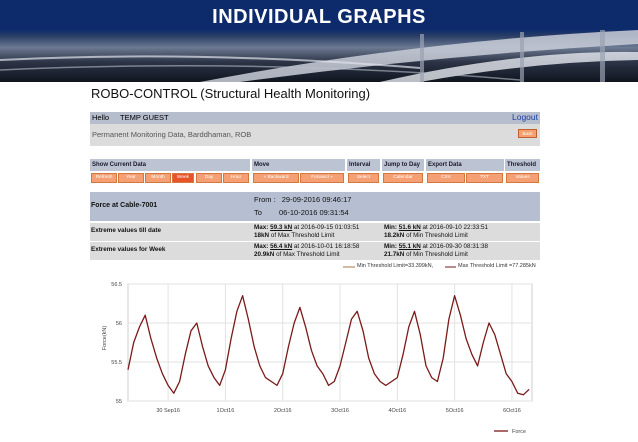 The width and height of the screenshot is (638, 442). I want to click on threshold-header: Threshold, so click(522, 165).